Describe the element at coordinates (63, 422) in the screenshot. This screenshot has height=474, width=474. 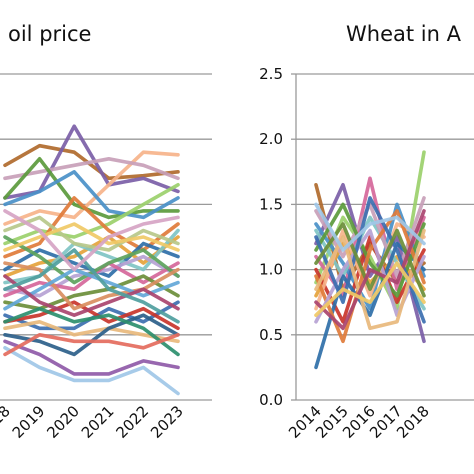
I see `oil-price-x-tick-label: 2020` at that location.